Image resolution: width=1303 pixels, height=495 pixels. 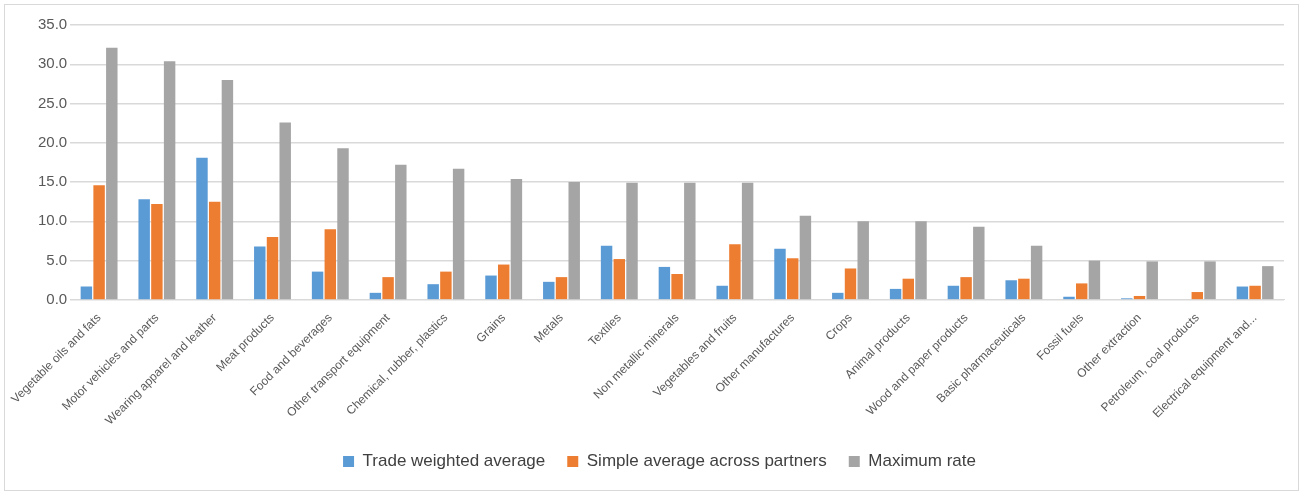 I want to click on y-tick-label: 0.0, so click(x=57, y=299).